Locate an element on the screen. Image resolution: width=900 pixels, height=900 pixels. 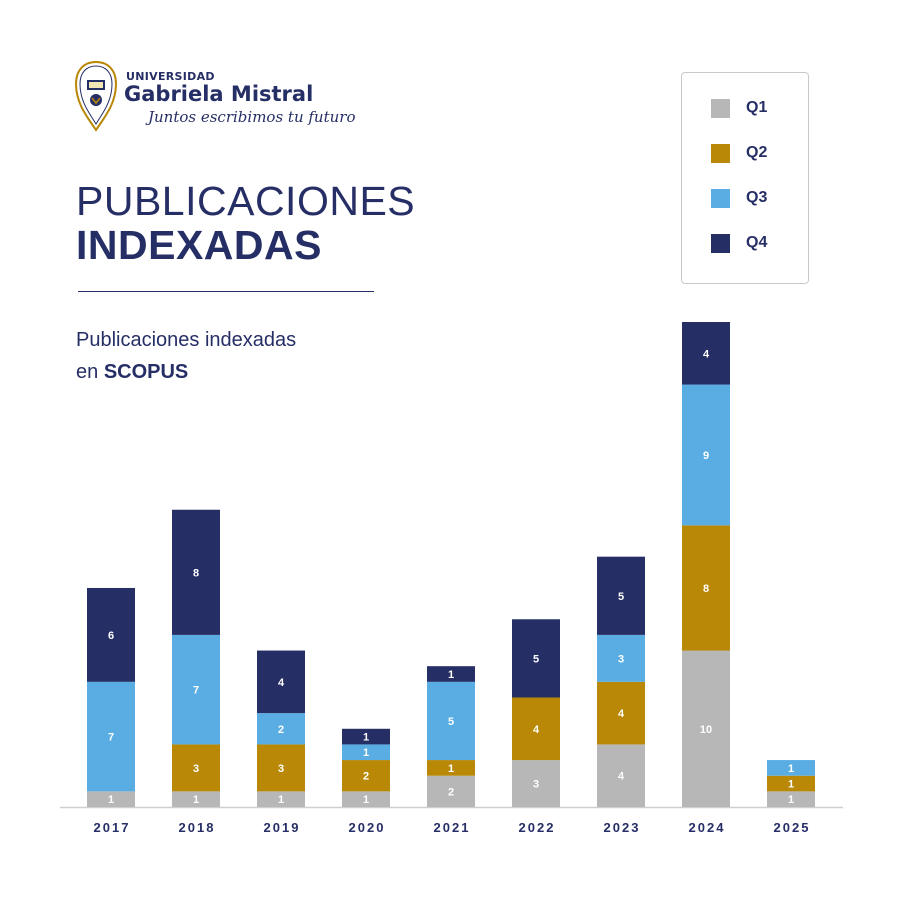
bar-group-2020: 1 2 1 1 is located at coordinates (366, 767).